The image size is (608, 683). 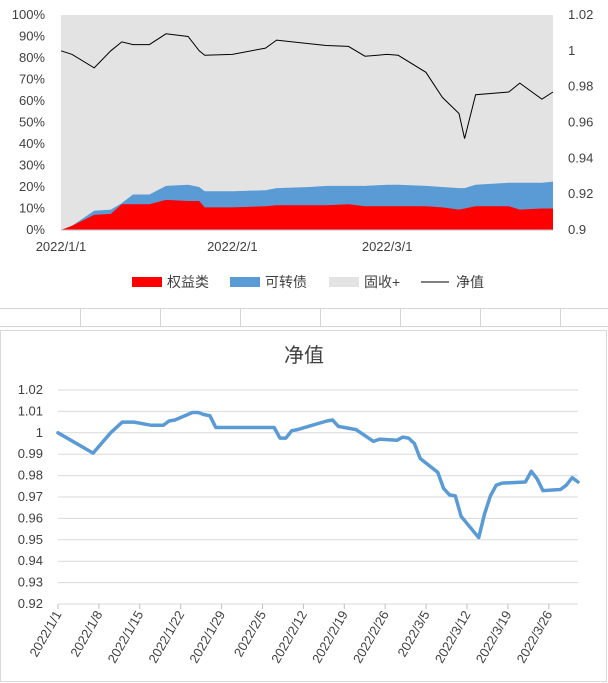 What do you see at coordinates (32, 79) in the screenshot?
I see `y-left-tick-label: 70%` at bounding box center [32, 79].